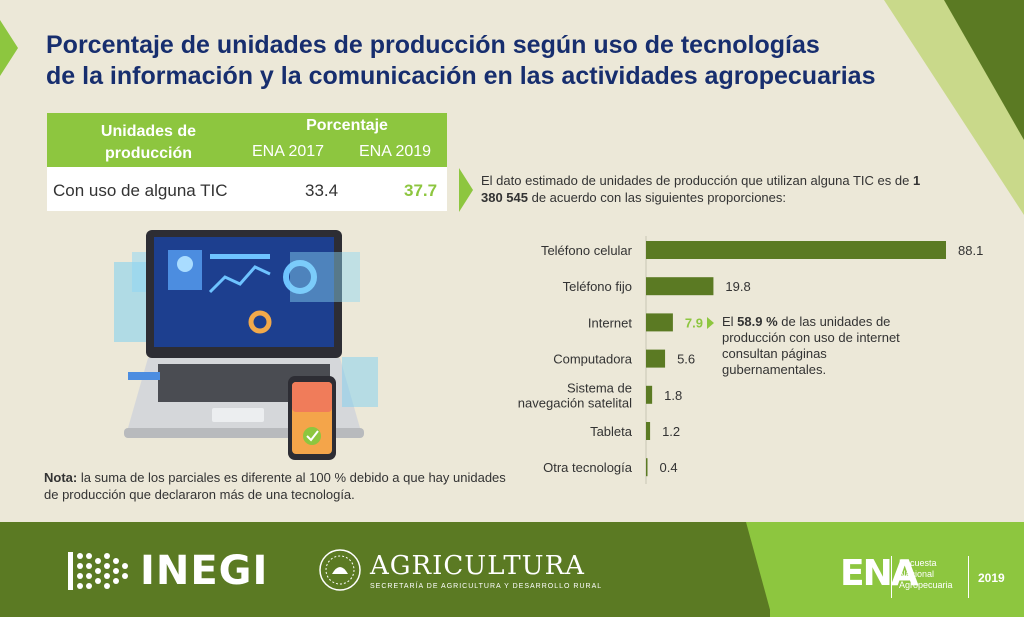  What do you see at coordinates (673, 395) in the screenshot?
I see `value-label-4: 1.8` at bounding box center [673, 395].